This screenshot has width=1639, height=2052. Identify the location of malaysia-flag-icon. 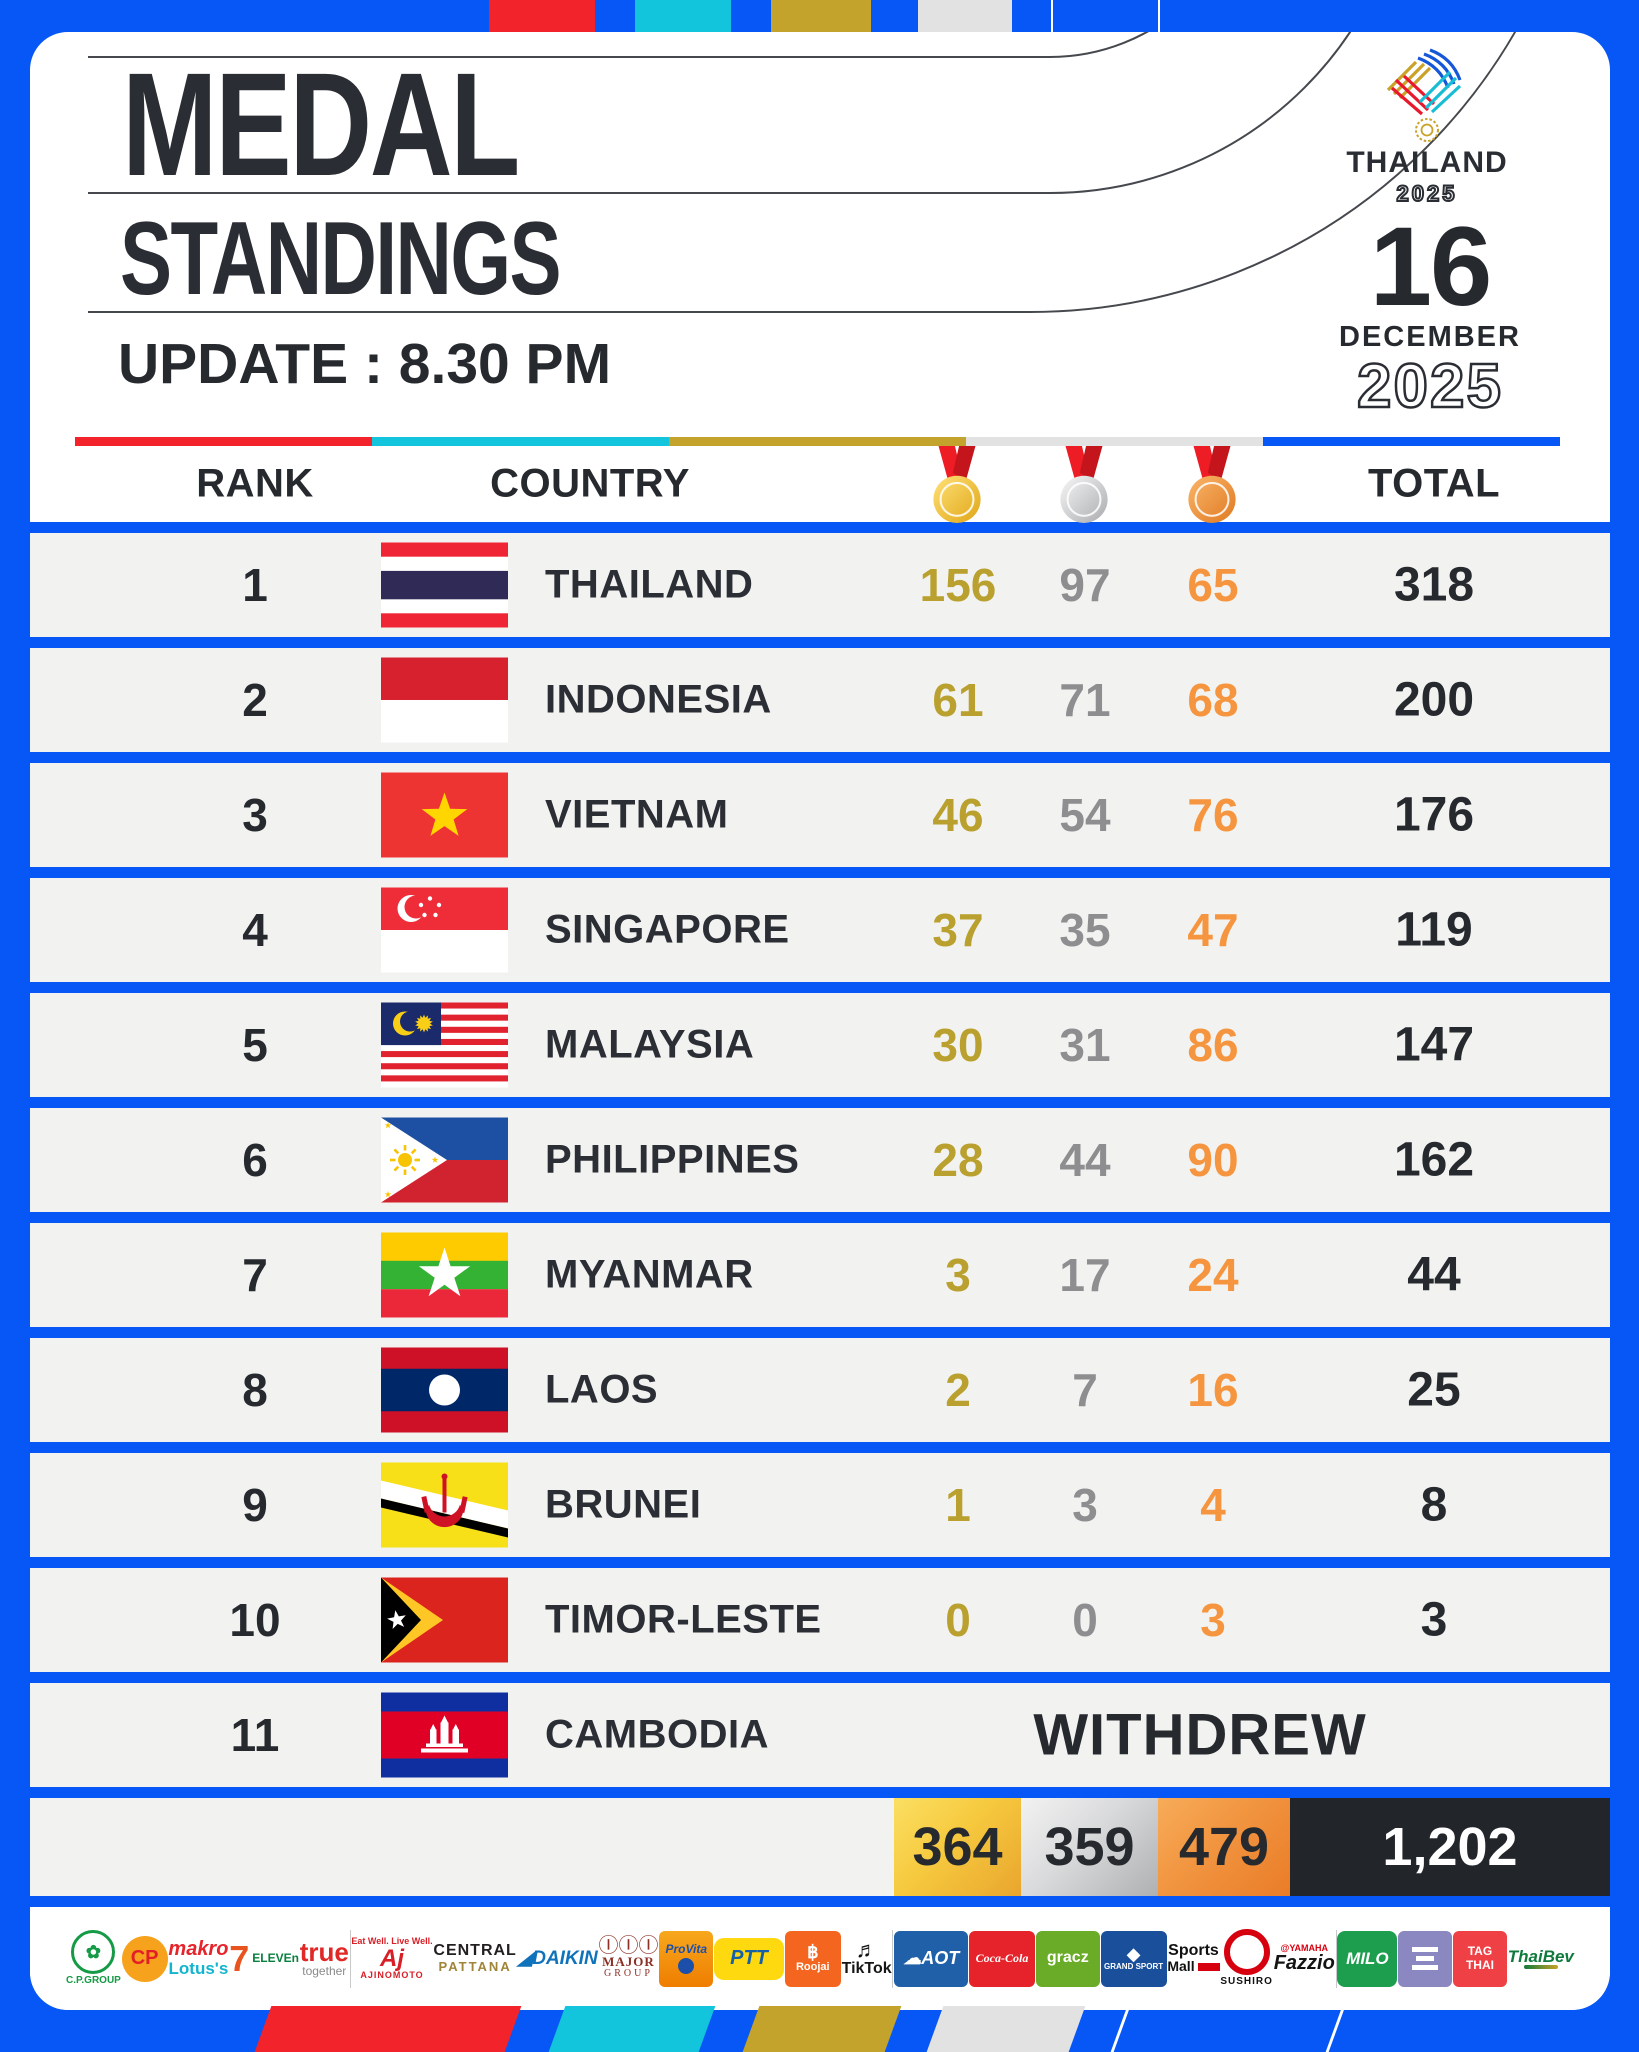
(444, 1045).